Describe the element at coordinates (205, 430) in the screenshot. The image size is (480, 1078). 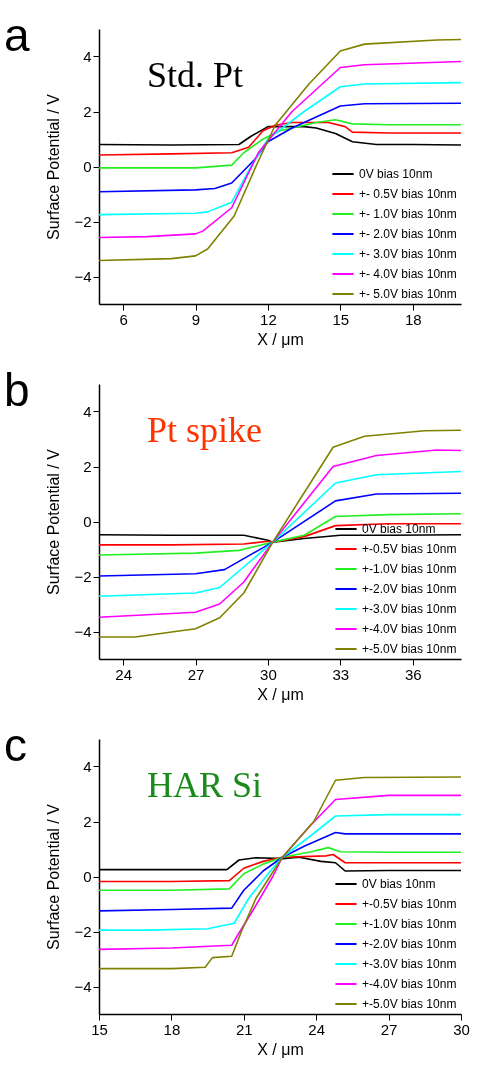
I see `text: Pt spike` at that location.